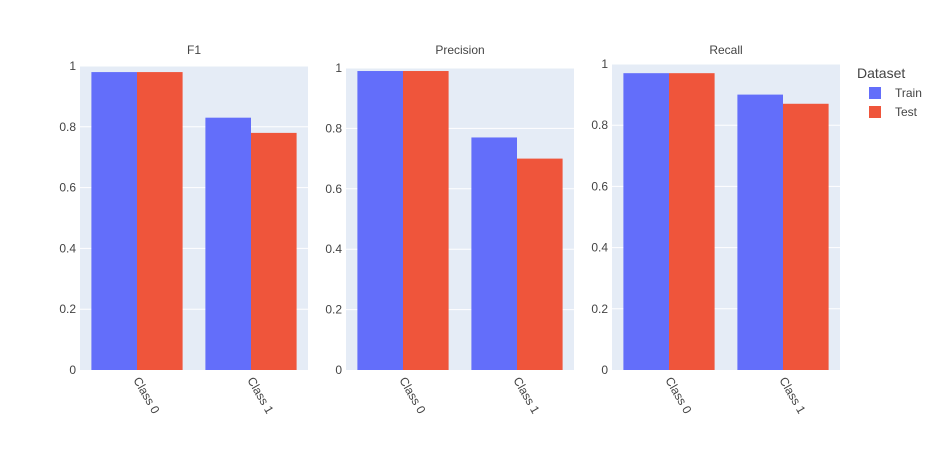 This screenshot has width=942, height=450. What do you see at coordinates (646, 222) in the screenshot?
I see `bar-recall-class-0-train` at bounding box center [646, 222].